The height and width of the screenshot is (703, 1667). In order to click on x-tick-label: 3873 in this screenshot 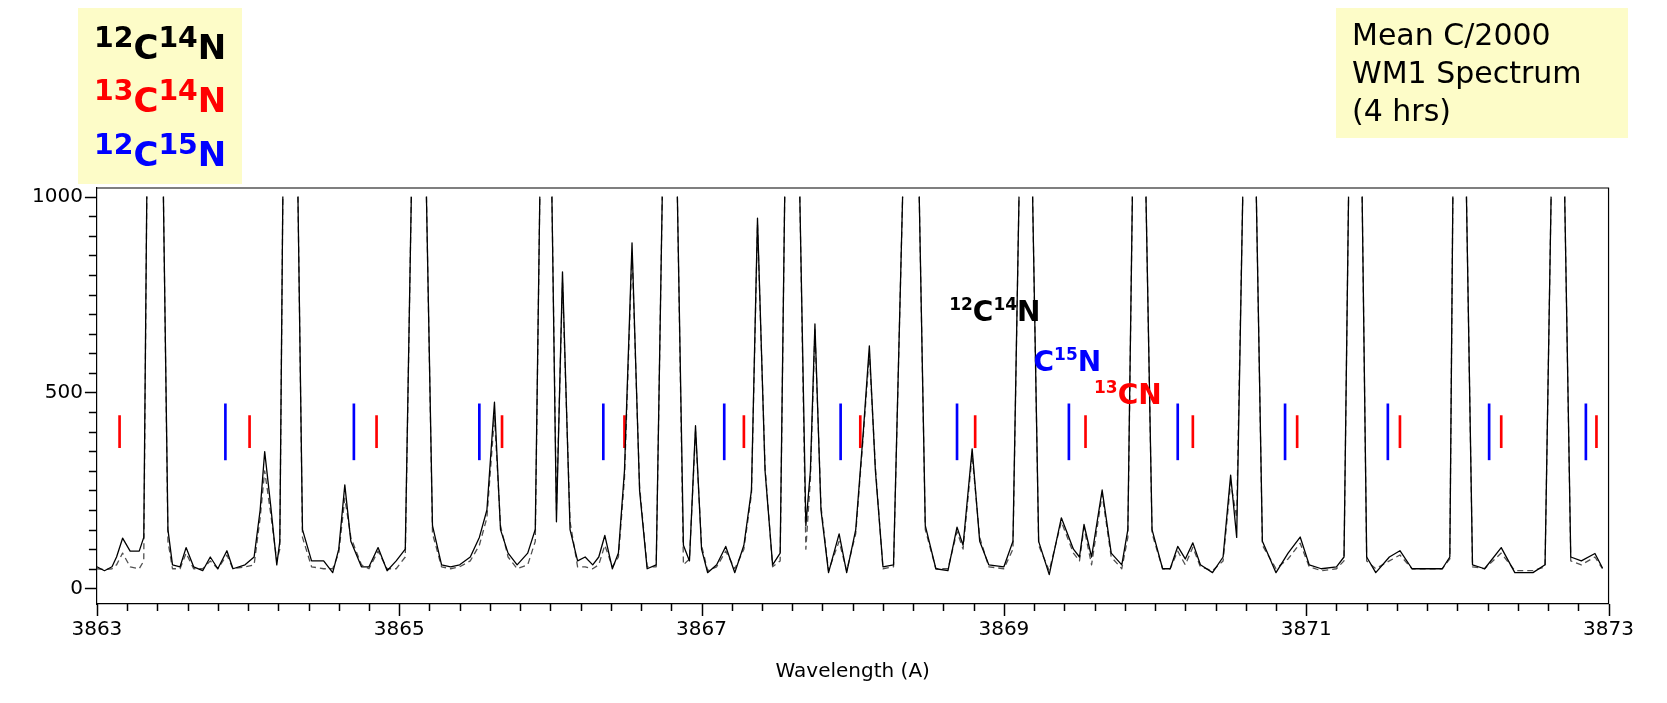, I will do `click(1608, 628)`.